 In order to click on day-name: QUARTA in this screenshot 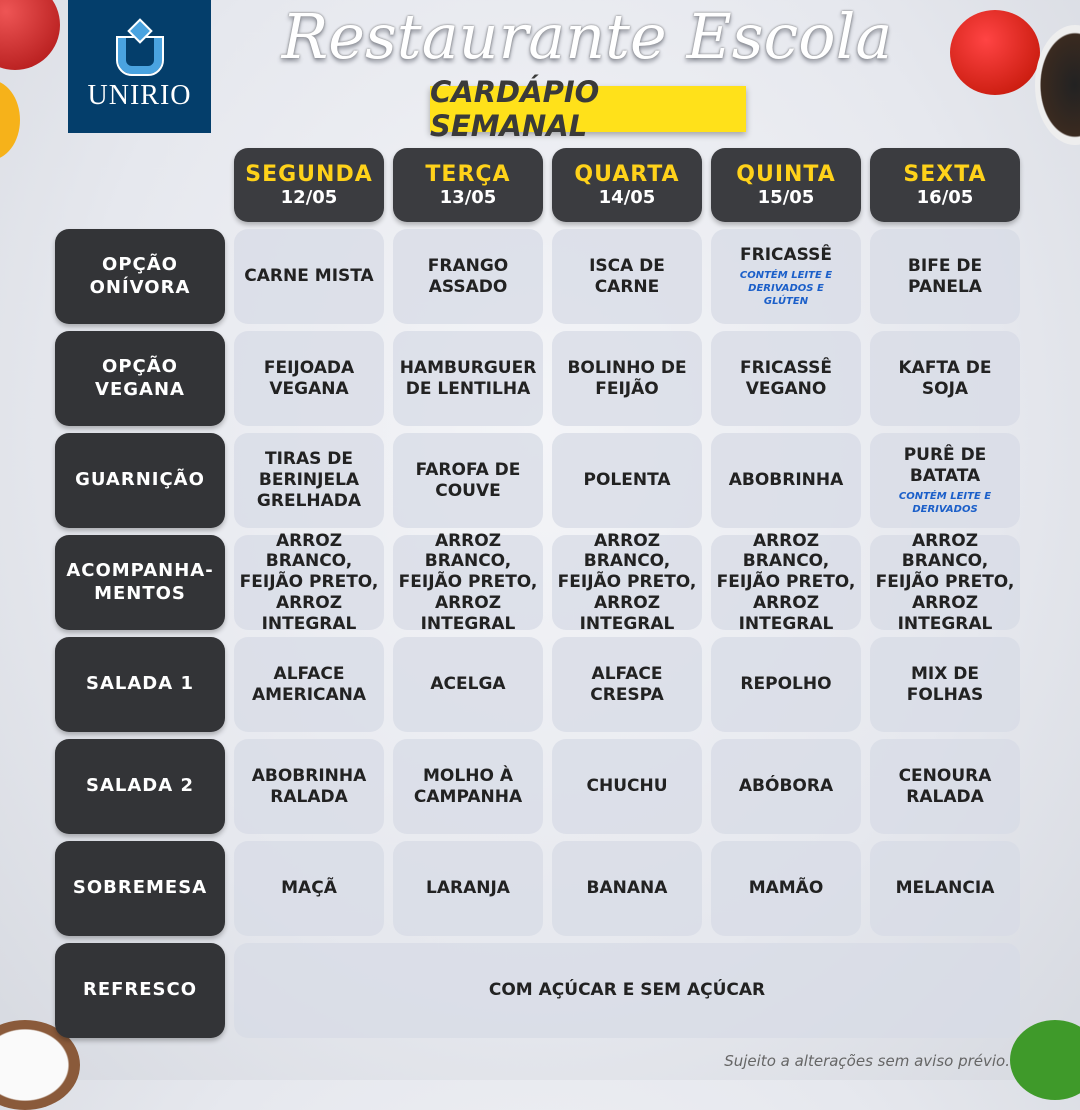, I will do `click(627, 174)`.